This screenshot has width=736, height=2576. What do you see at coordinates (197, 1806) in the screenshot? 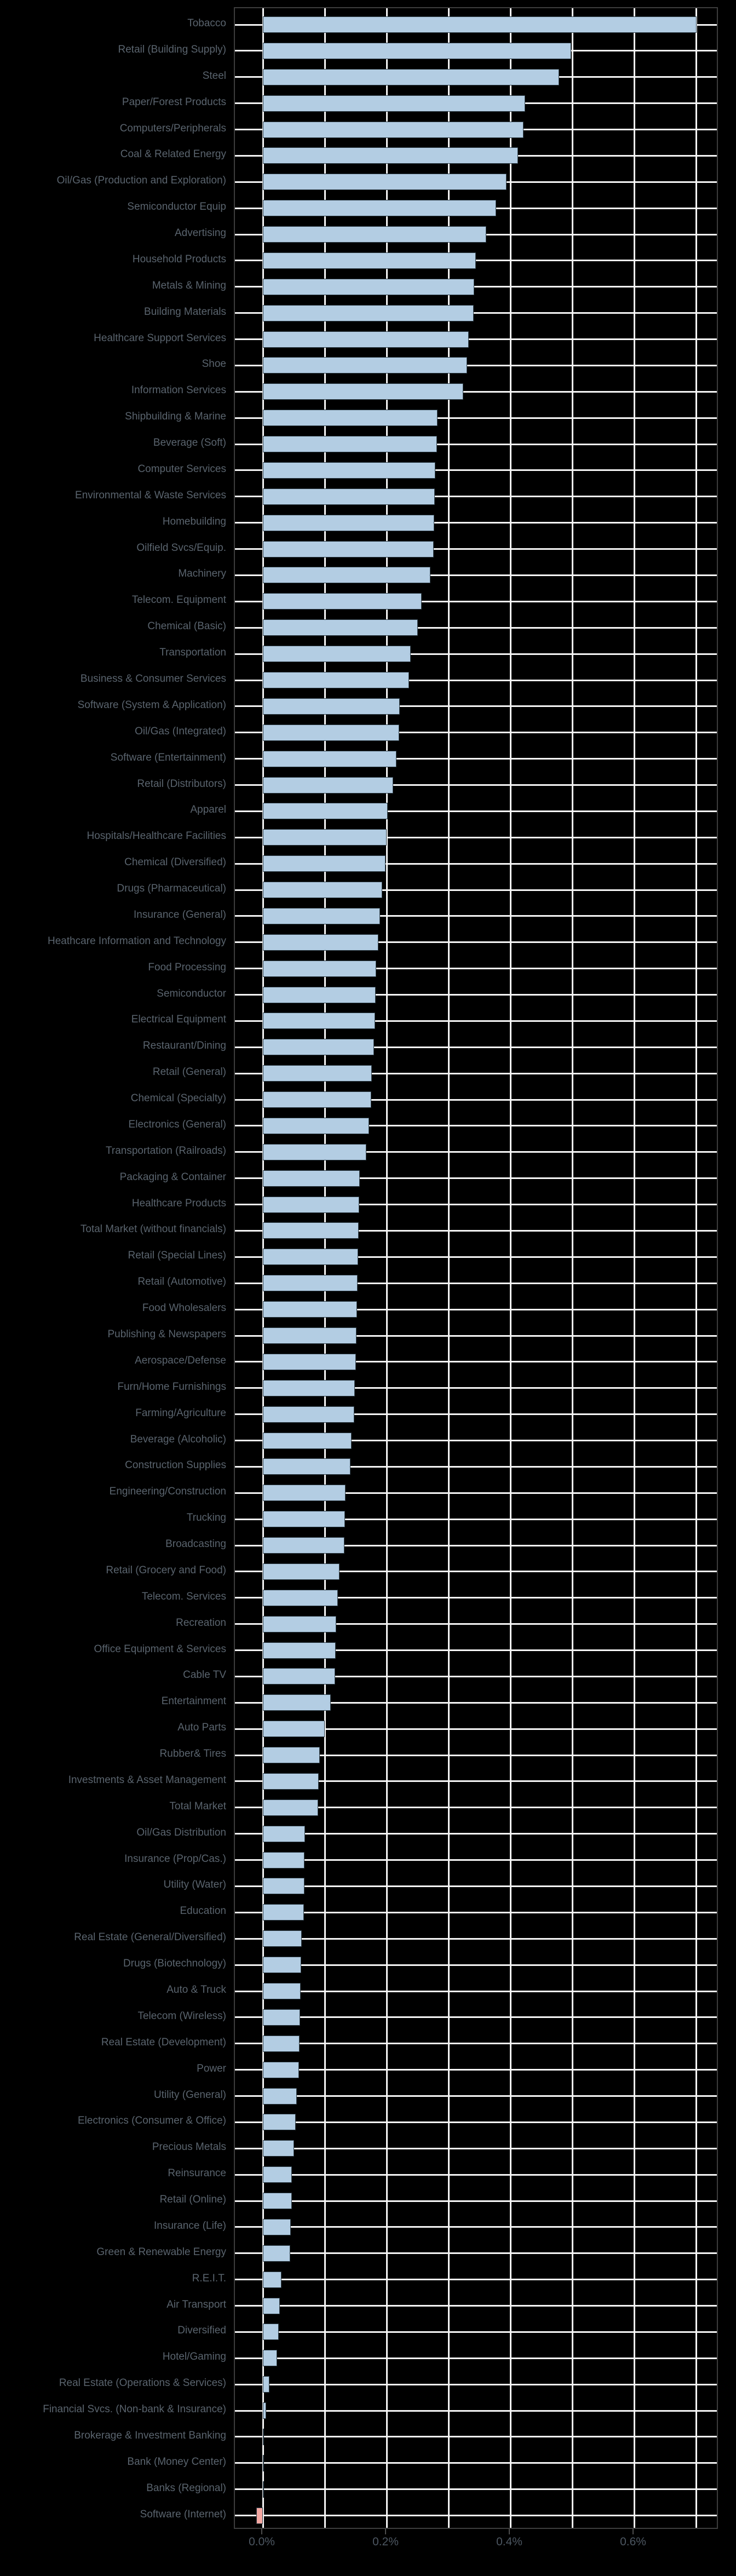
I see `category-label: Total Market` at bounding box center [197, 1806].